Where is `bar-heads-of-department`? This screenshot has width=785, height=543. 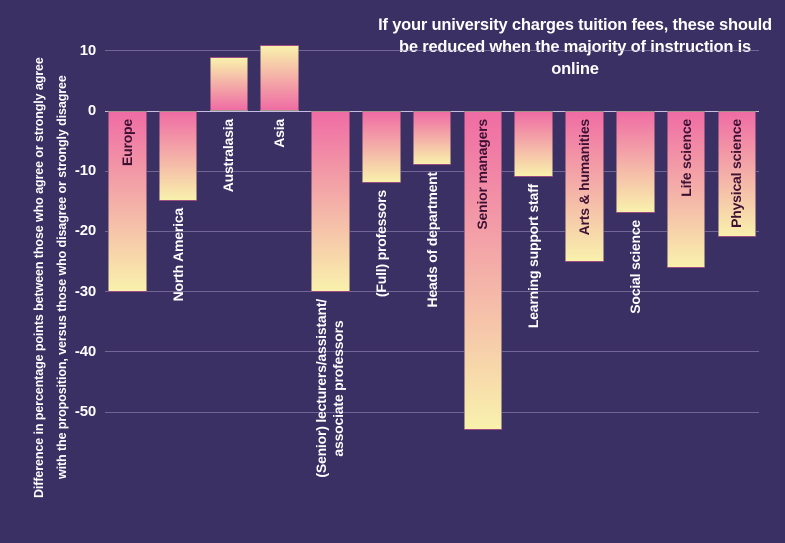
bar-heads-of-department is located at coordinates (432, 138).